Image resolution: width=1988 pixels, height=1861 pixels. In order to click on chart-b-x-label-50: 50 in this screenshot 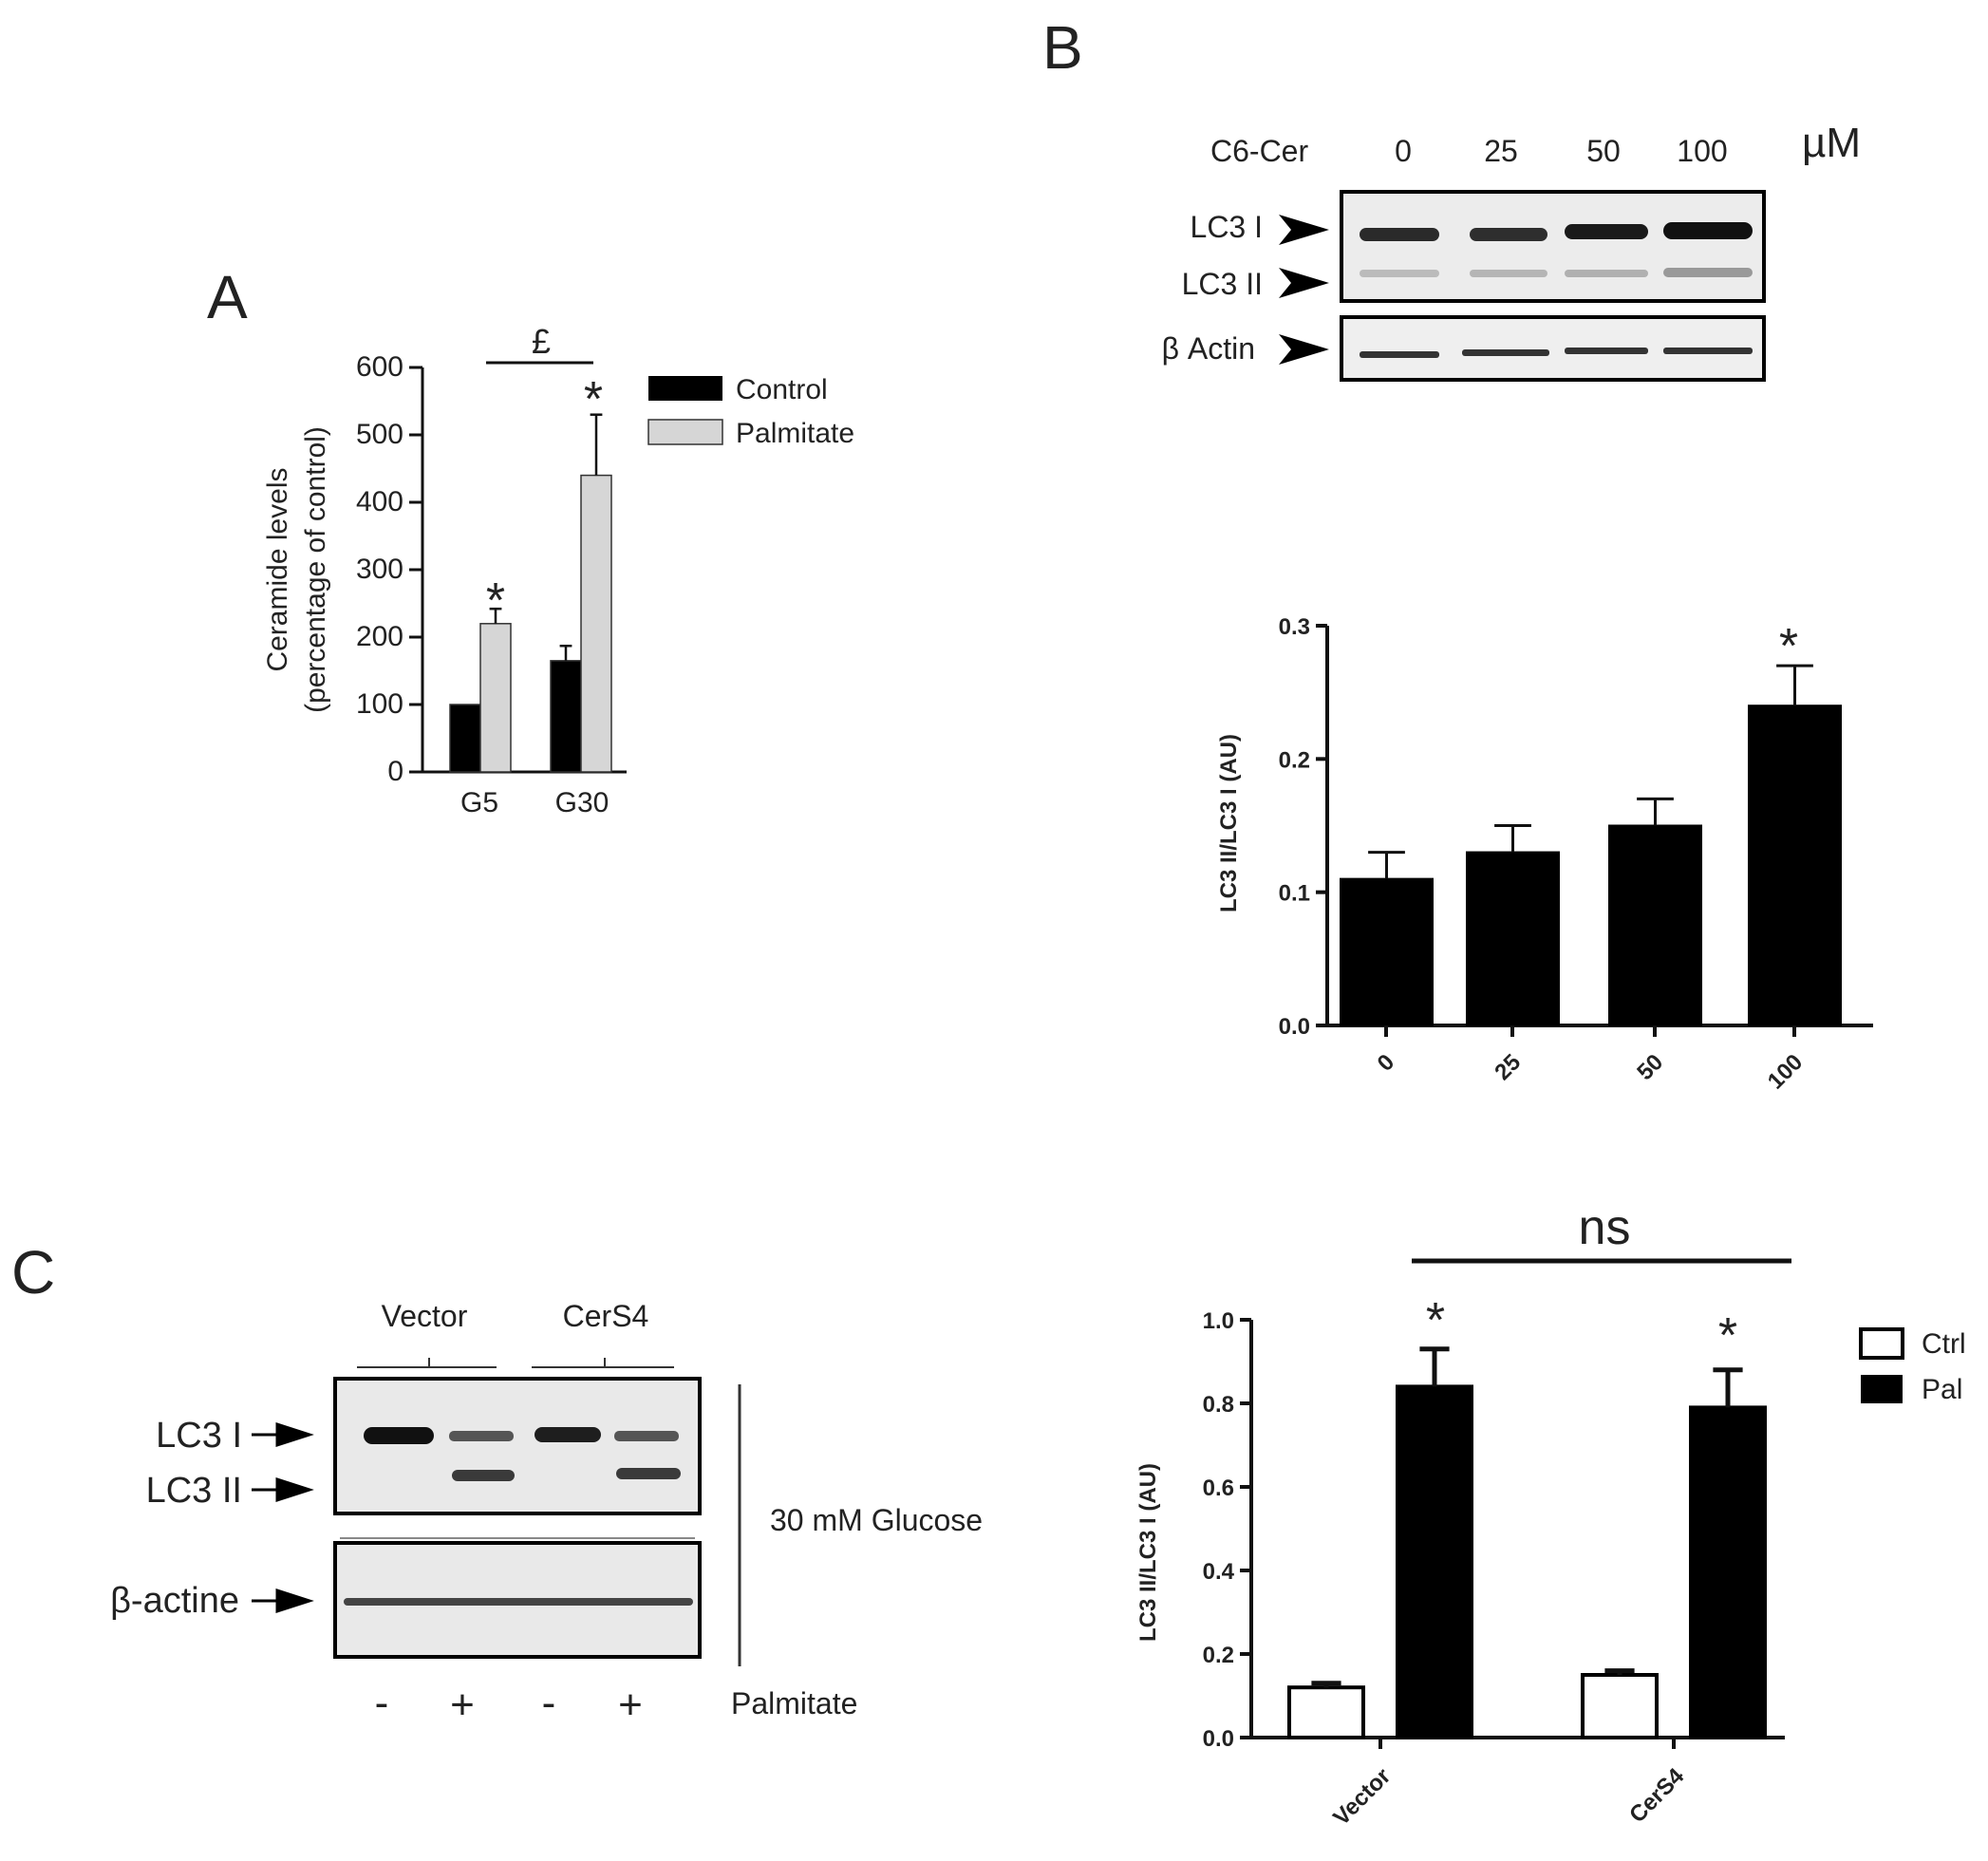, I will do `click(1650, 1067)`.